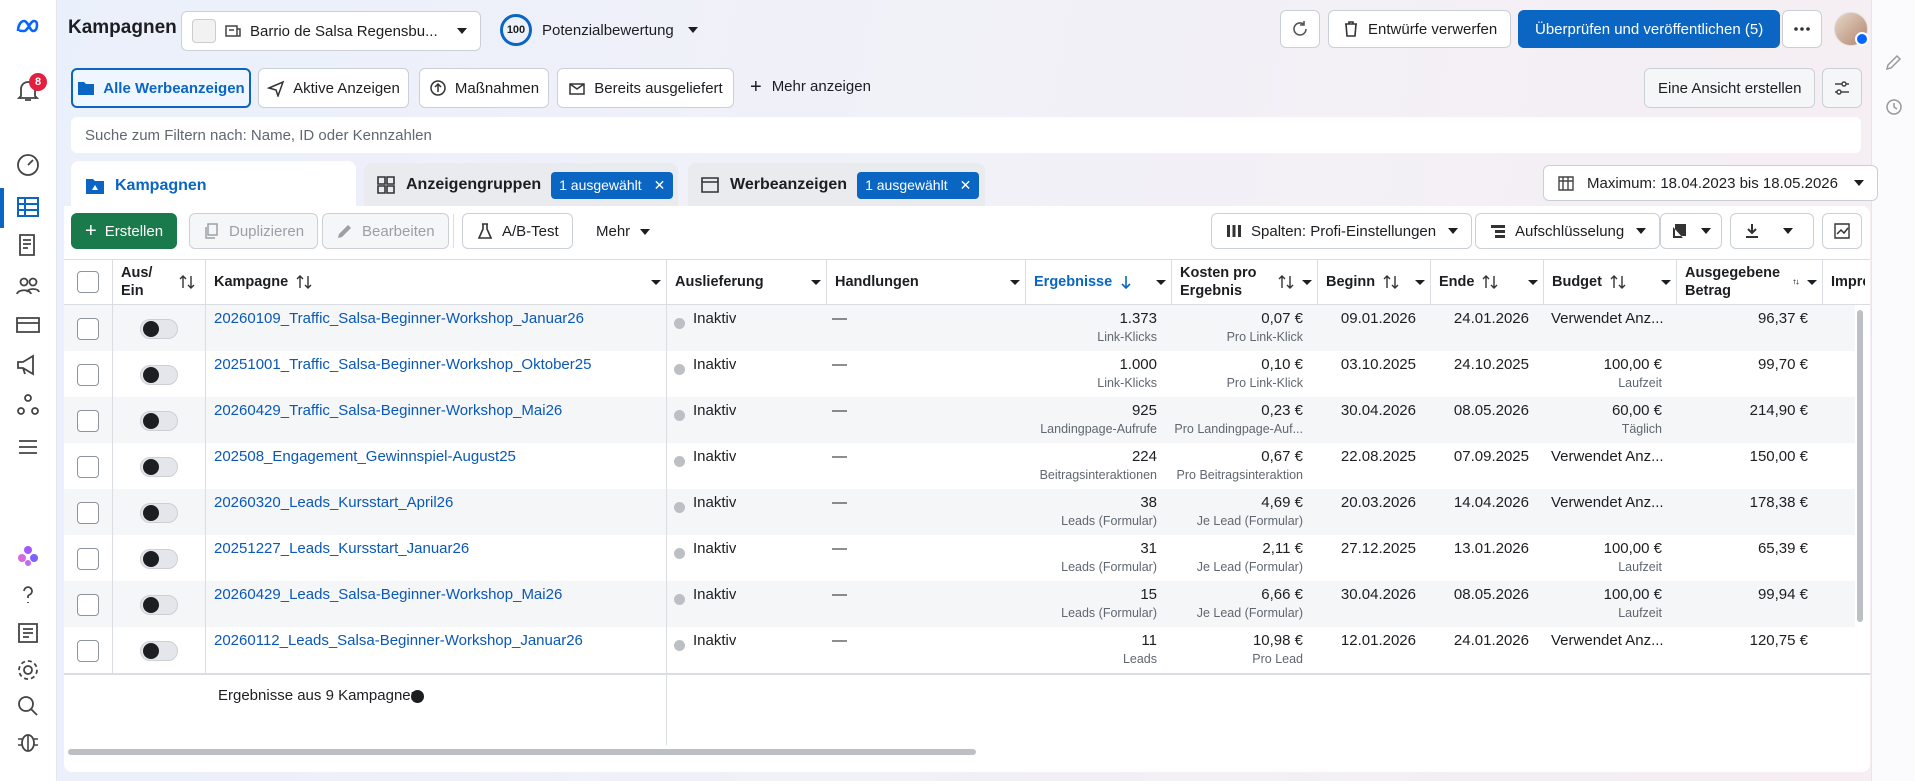 The height and width of the screenshot is (781, 1915). What do you see at coordinates (1894, 62) in the screenshot?
I see `edit-icon` at bounding box center [1894, 62].